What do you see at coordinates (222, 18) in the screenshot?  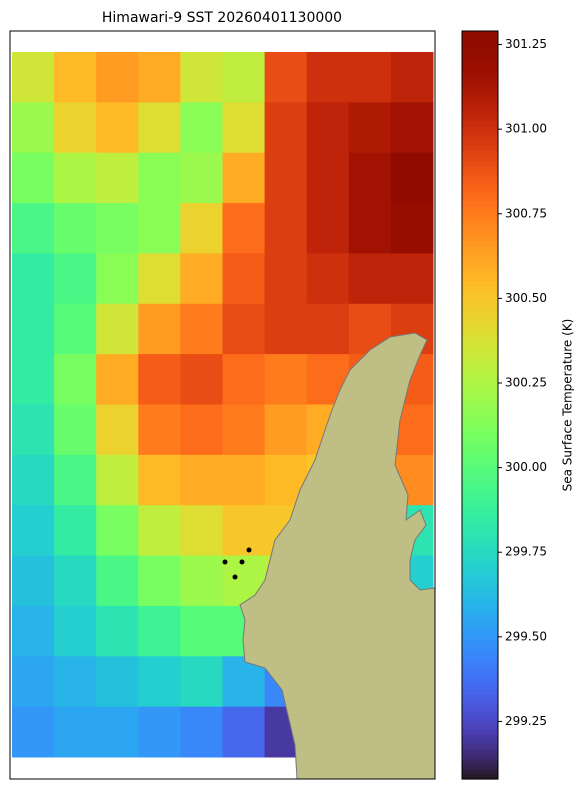 I see `chart-title: Himawari-9 SST 20260401130000` at bounding box center [222, 18].